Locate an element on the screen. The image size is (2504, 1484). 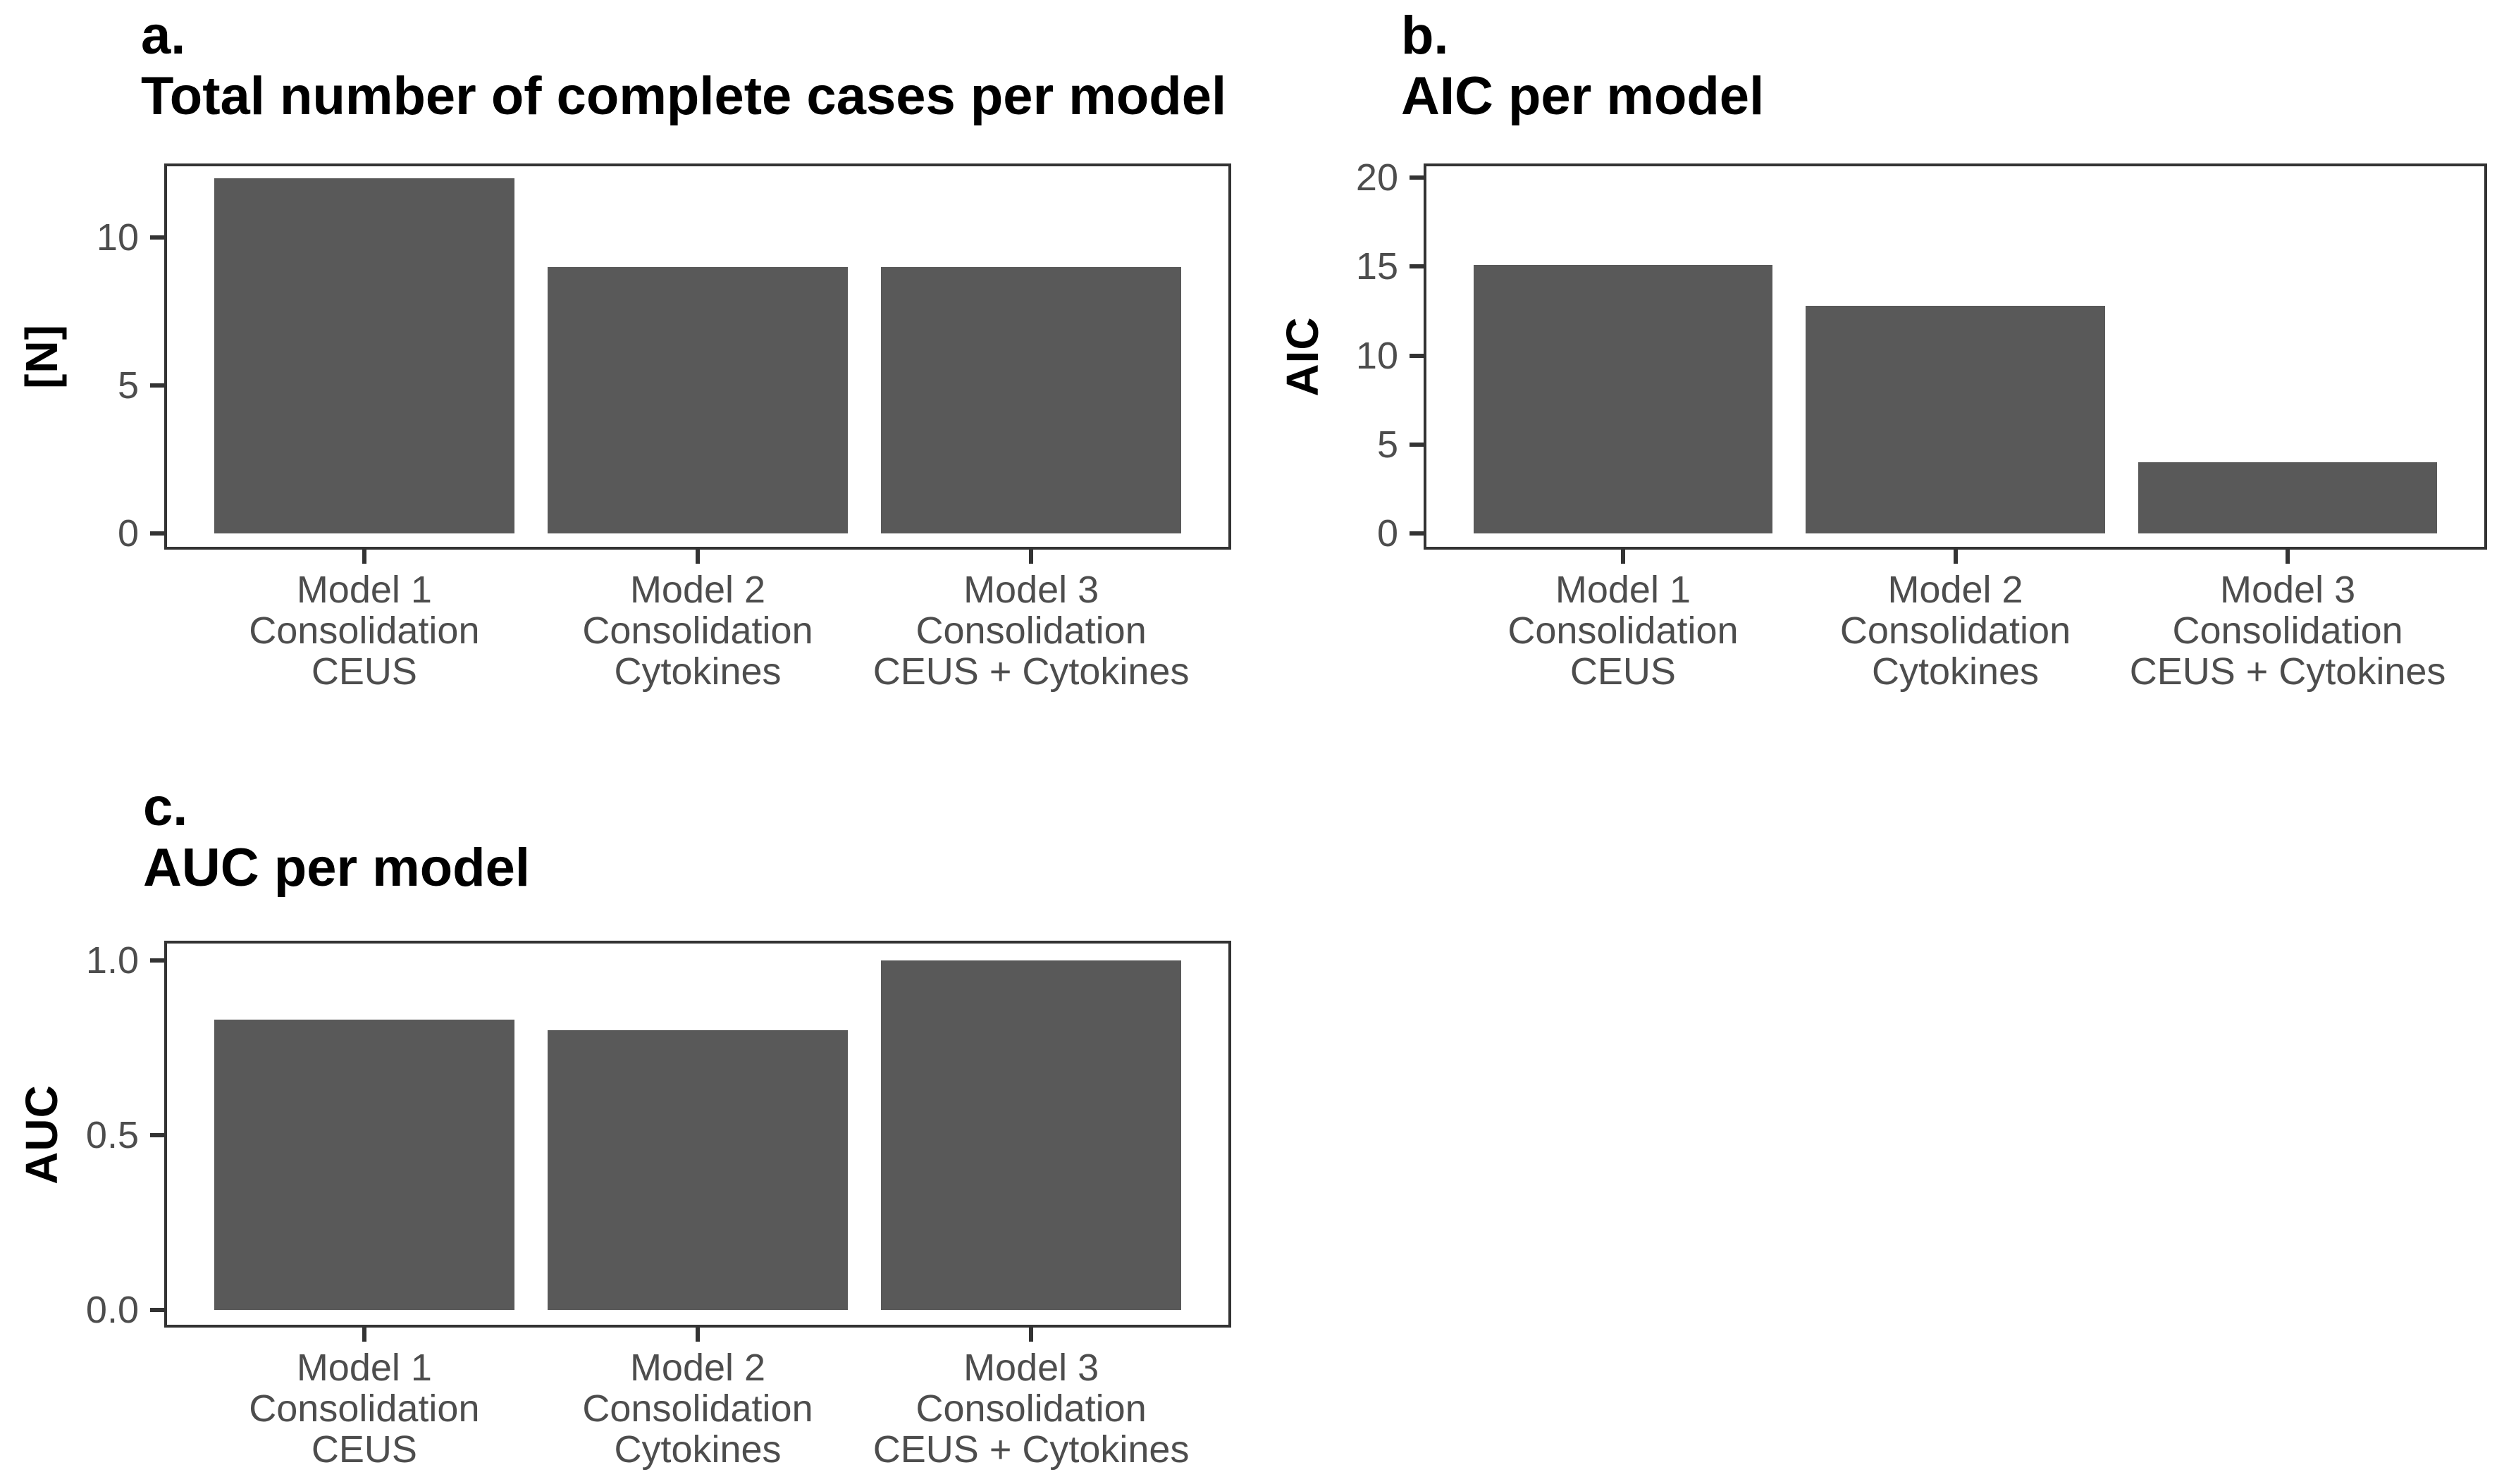
panel-border-c is located at coordinates (698, 1134).